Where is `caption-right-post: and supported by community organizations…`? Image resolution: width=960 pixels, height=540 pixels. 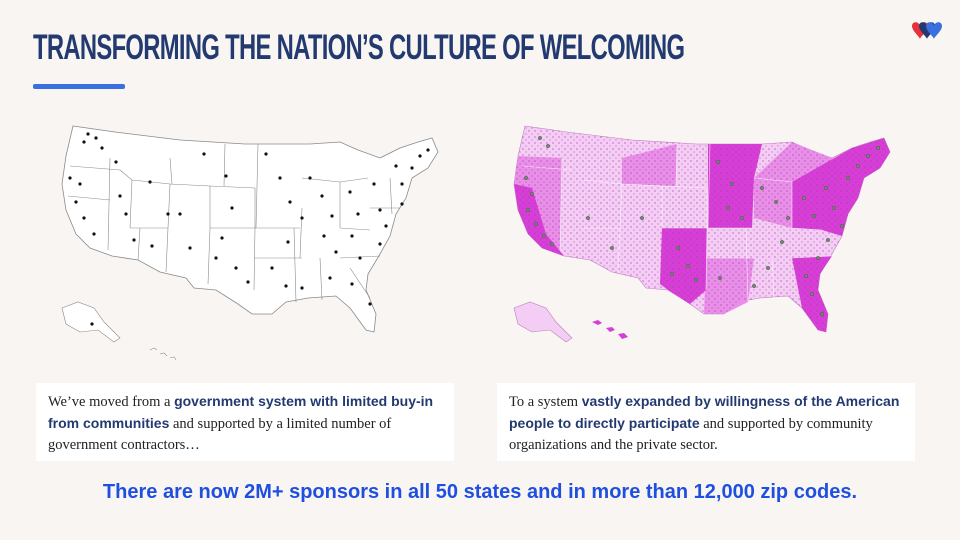 caption-right-post: and supported by community organizations… is located at coordinates (691, 434).